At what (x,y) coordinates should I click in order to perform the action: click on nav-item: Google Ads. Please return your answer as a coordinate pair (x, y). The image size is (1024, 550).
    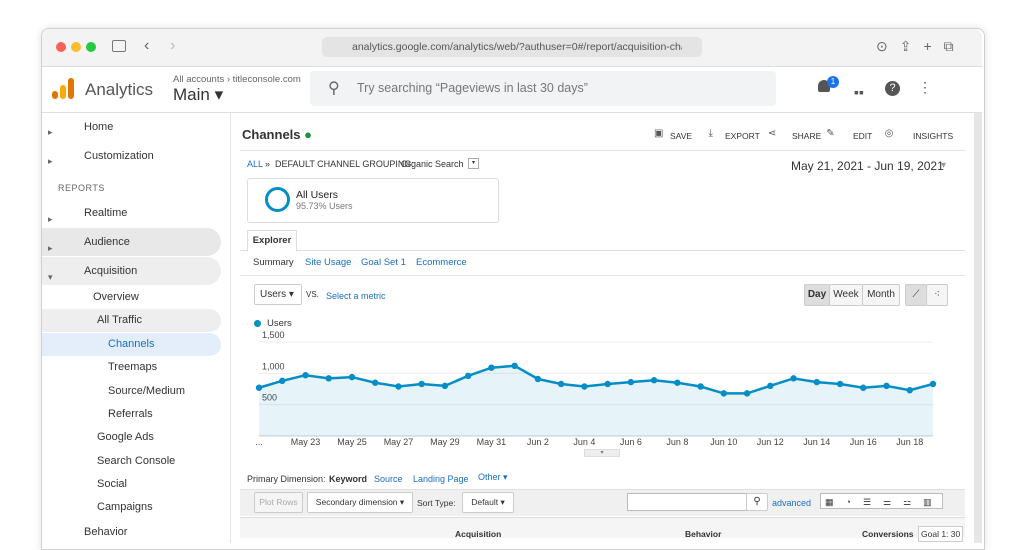
    Looking at the image, I should click on (125, 437).